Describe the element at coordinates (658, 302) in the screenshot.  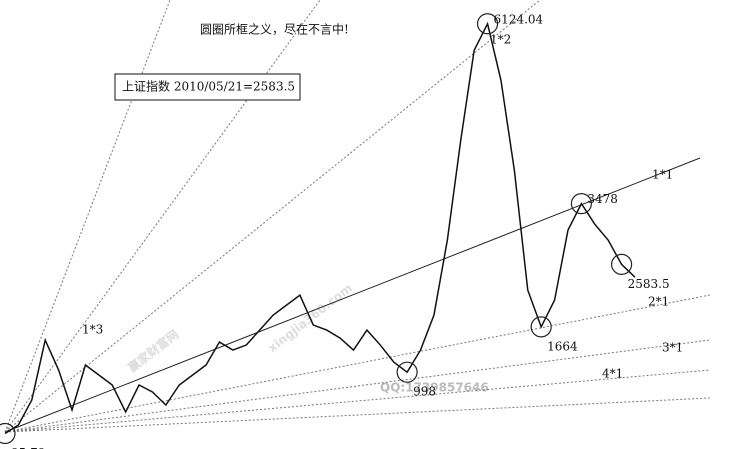
I see `fan-label: 2*1` at that location.